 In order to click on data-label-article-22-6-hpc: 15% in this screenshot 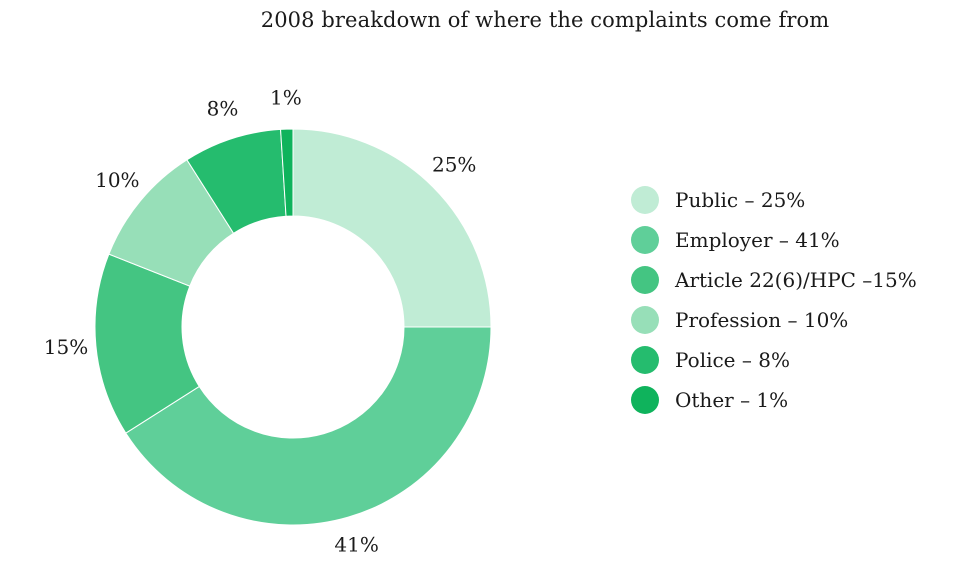, I will do `click(66, 347)`.